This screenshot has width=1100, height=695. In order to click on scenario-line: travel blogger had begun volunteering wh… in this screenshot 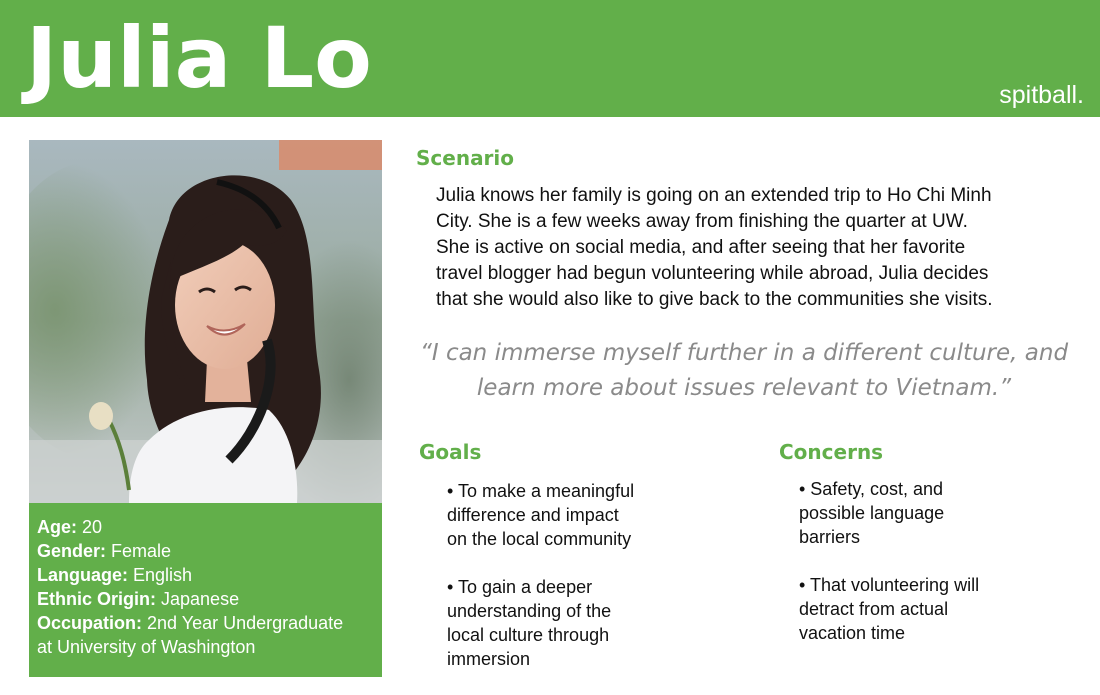, I will do `click(712, 273)`.